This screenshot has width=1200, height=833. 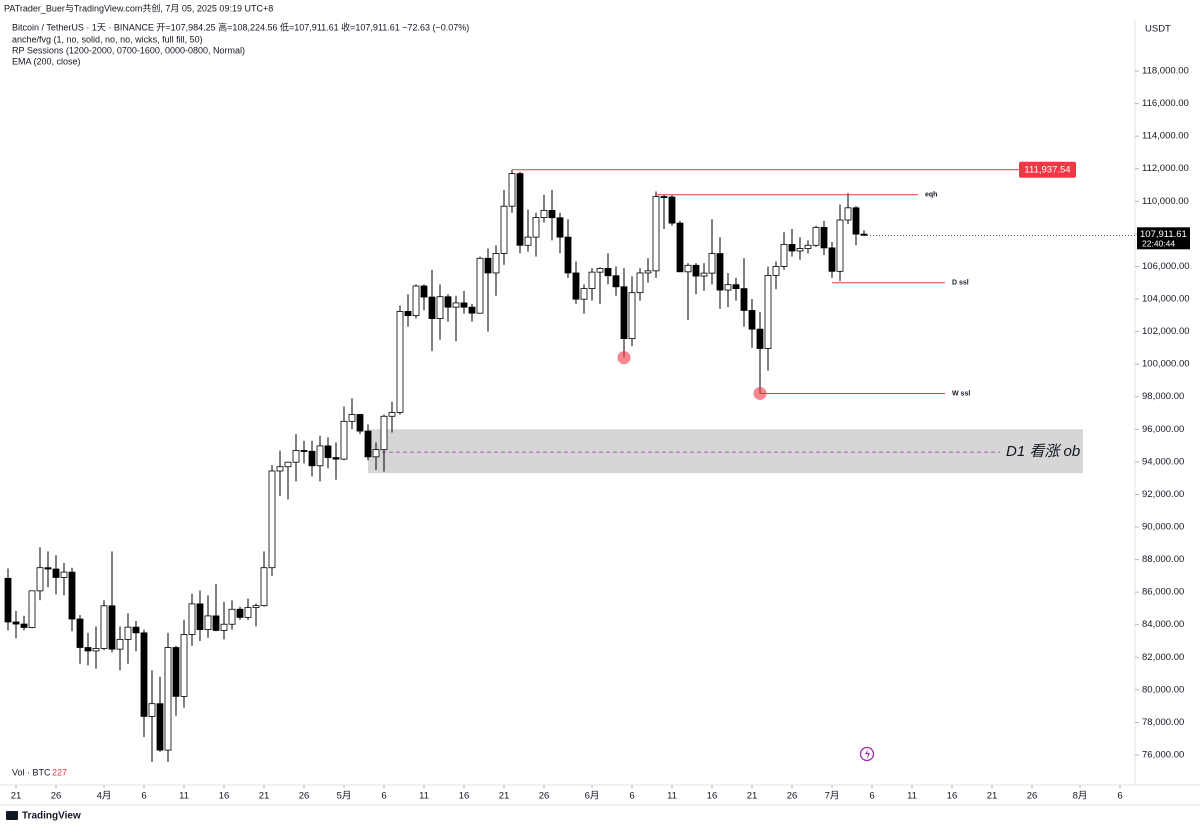 I want to click on x-tick-label: 7月, so click(x=832, y=796).